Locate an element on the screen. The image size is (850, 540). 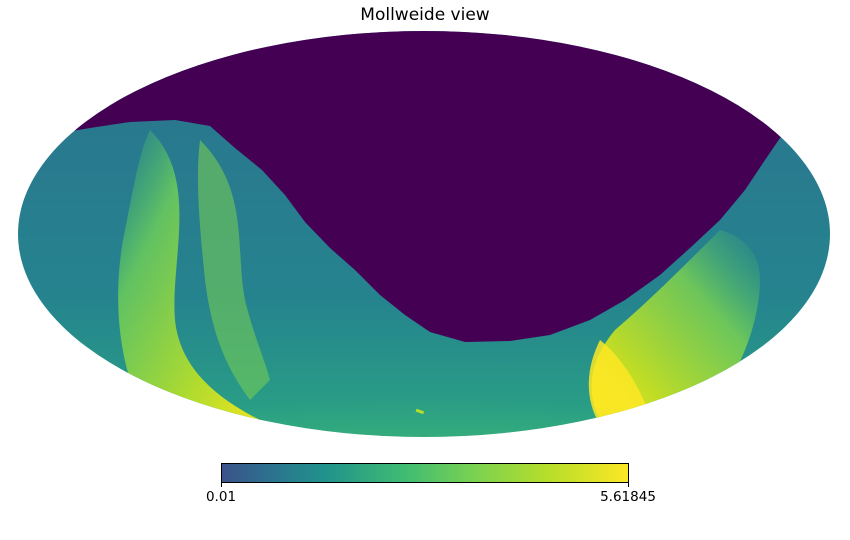
colorbar is located at coordinates (425, 473).